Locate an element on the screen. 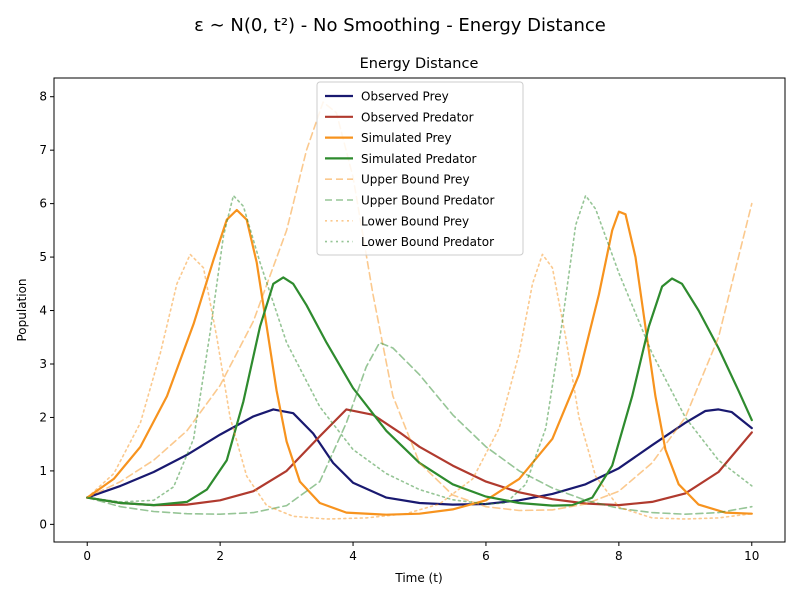 The image size is (800, 604). legend-frame is located at coordinates (420, 168).